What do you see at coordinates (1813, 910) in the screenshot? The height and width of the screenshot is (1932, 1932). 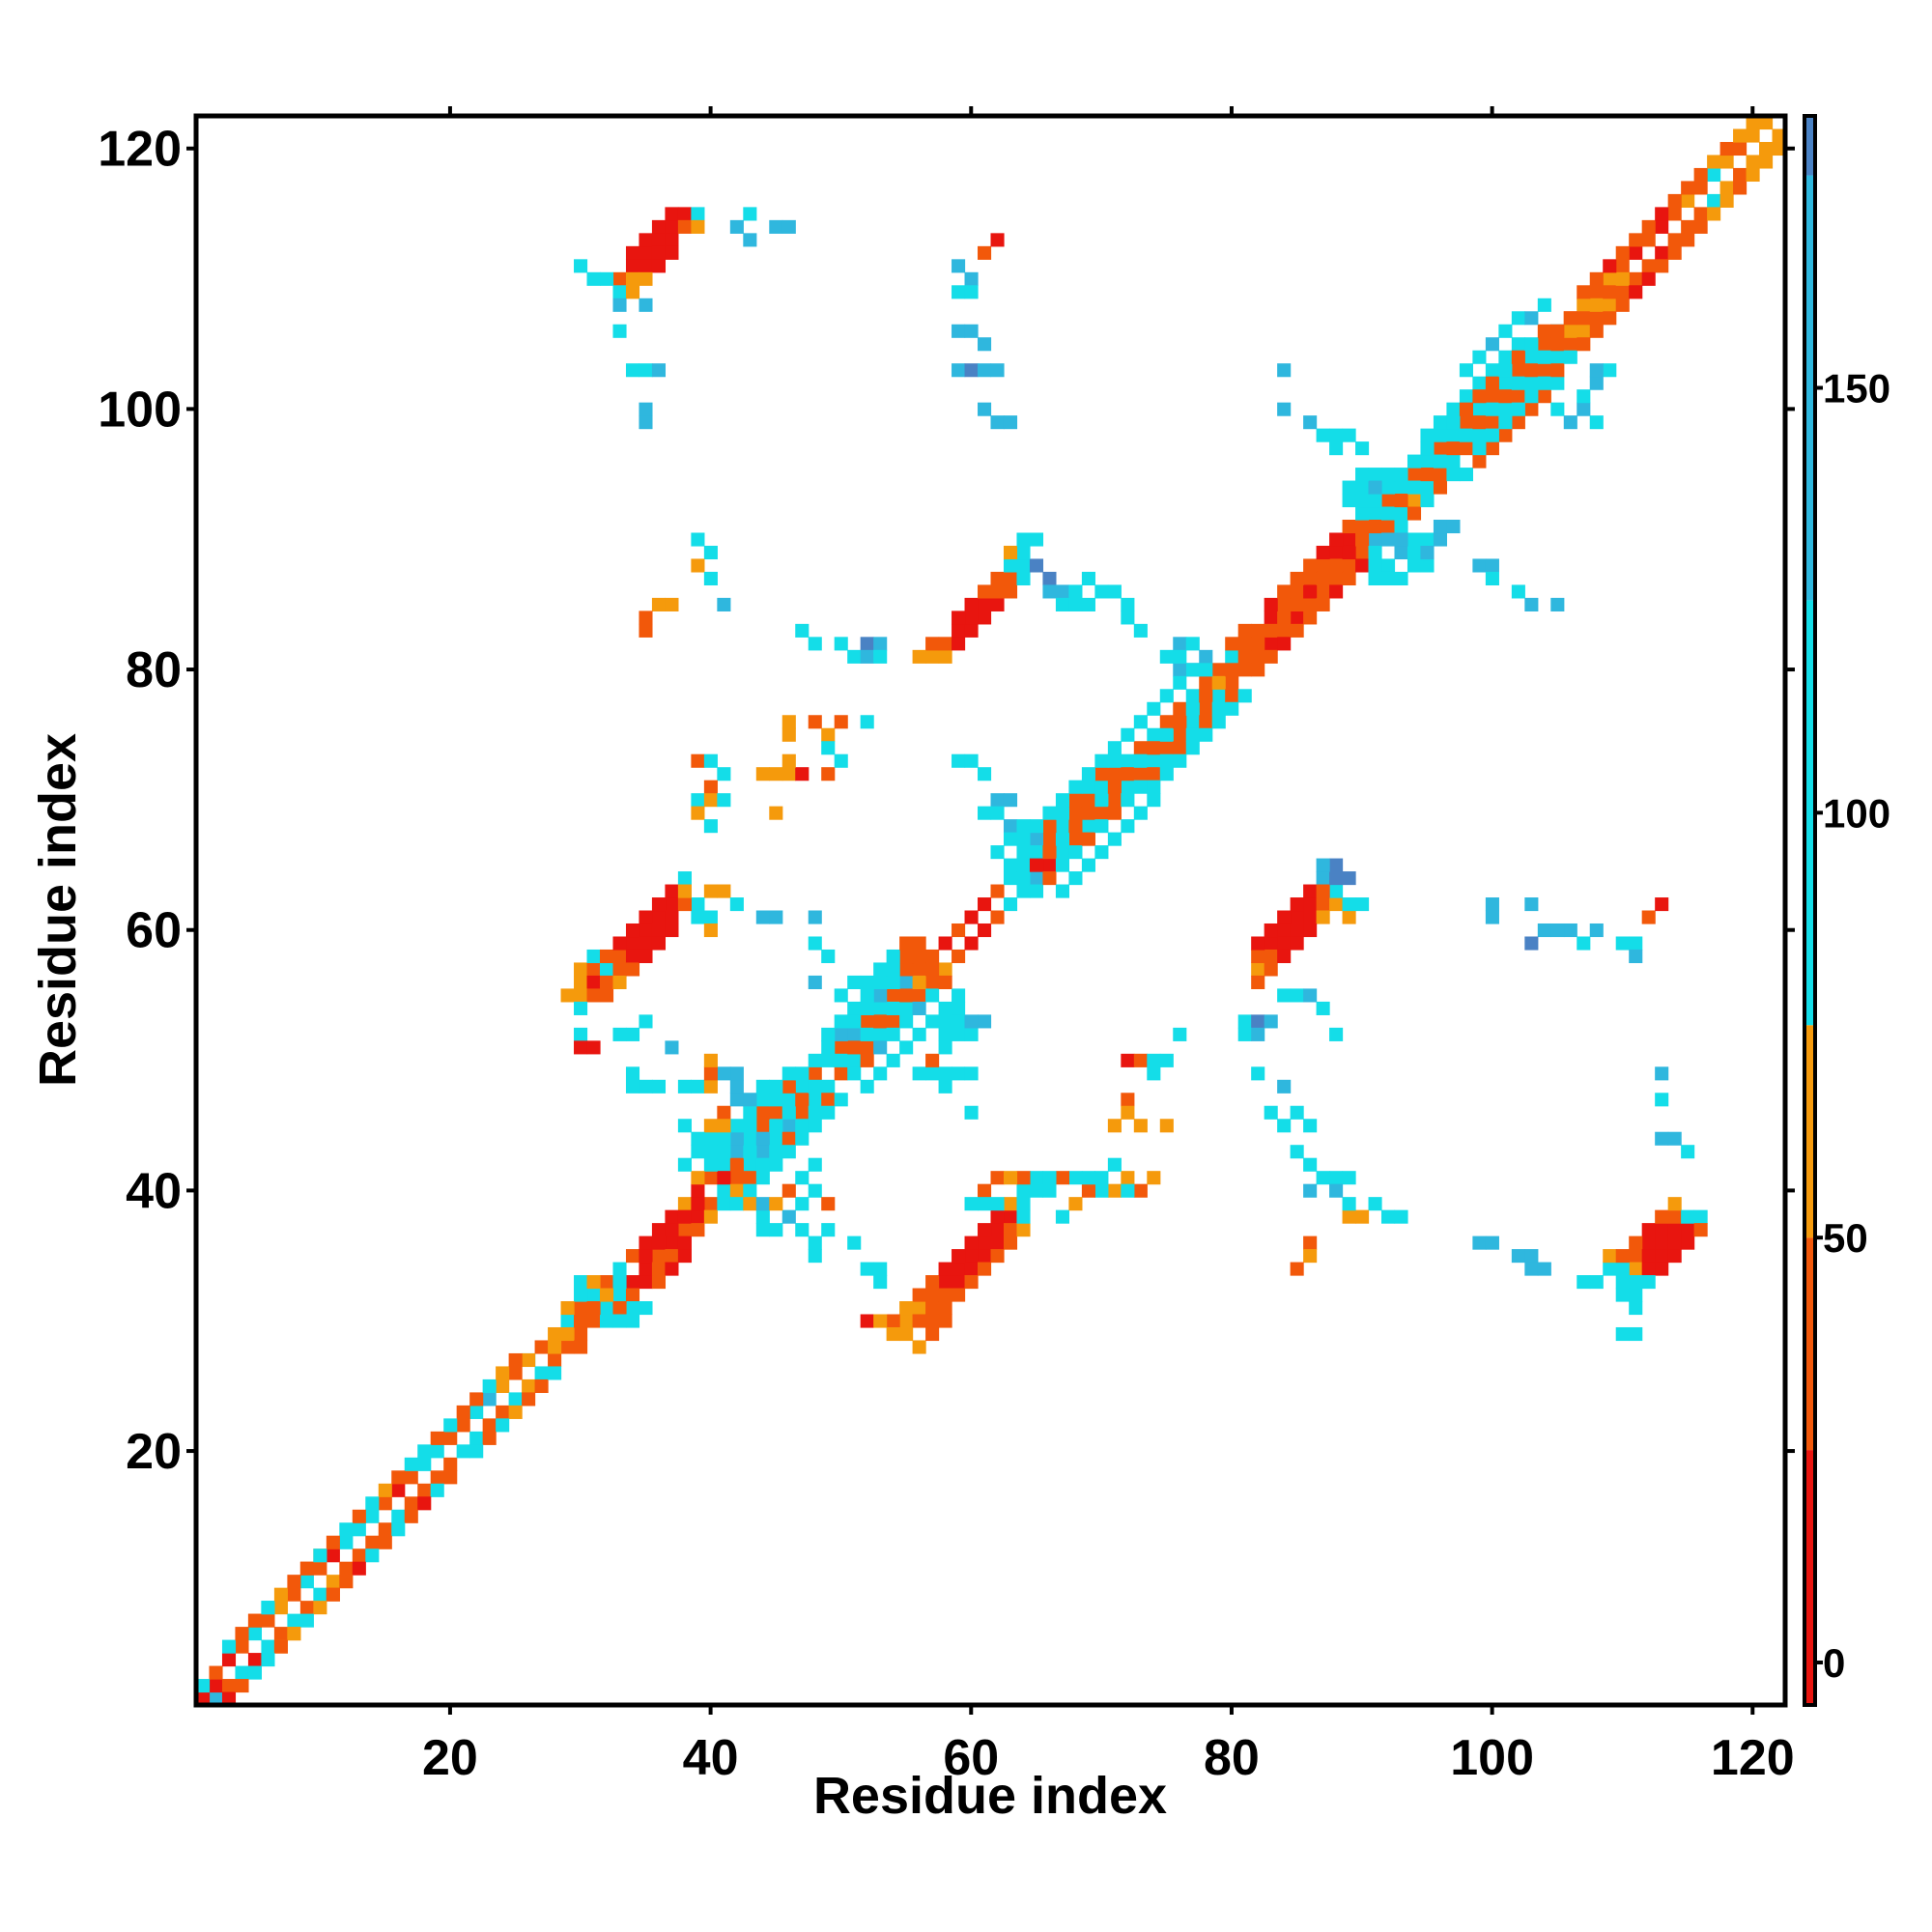 I see `colorbar` at bounding box center [1813, 910].